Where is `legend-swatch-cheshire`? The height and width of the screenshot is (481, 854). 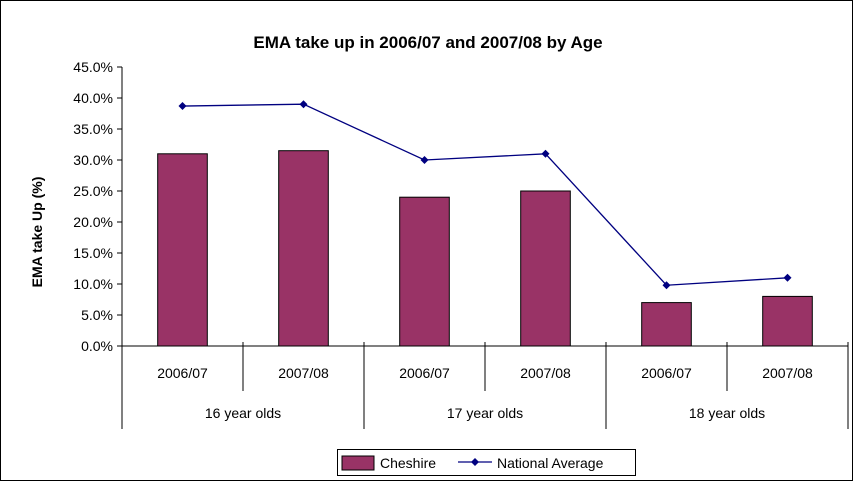
legend-swatch-cheshire is located at coordinates (358, 463).